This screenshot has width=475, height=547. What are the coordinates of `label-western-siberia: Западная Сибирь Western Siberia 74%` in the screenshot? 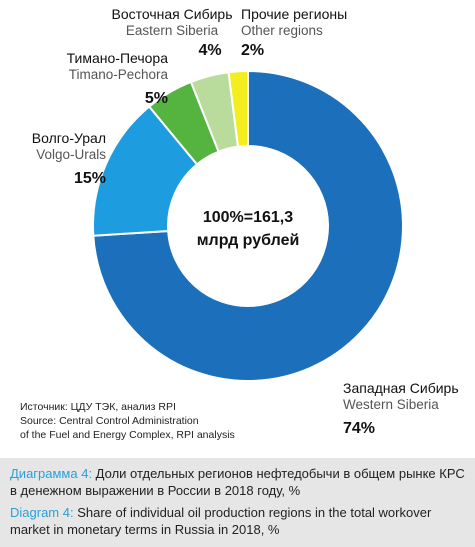 It's located at (408, 409).